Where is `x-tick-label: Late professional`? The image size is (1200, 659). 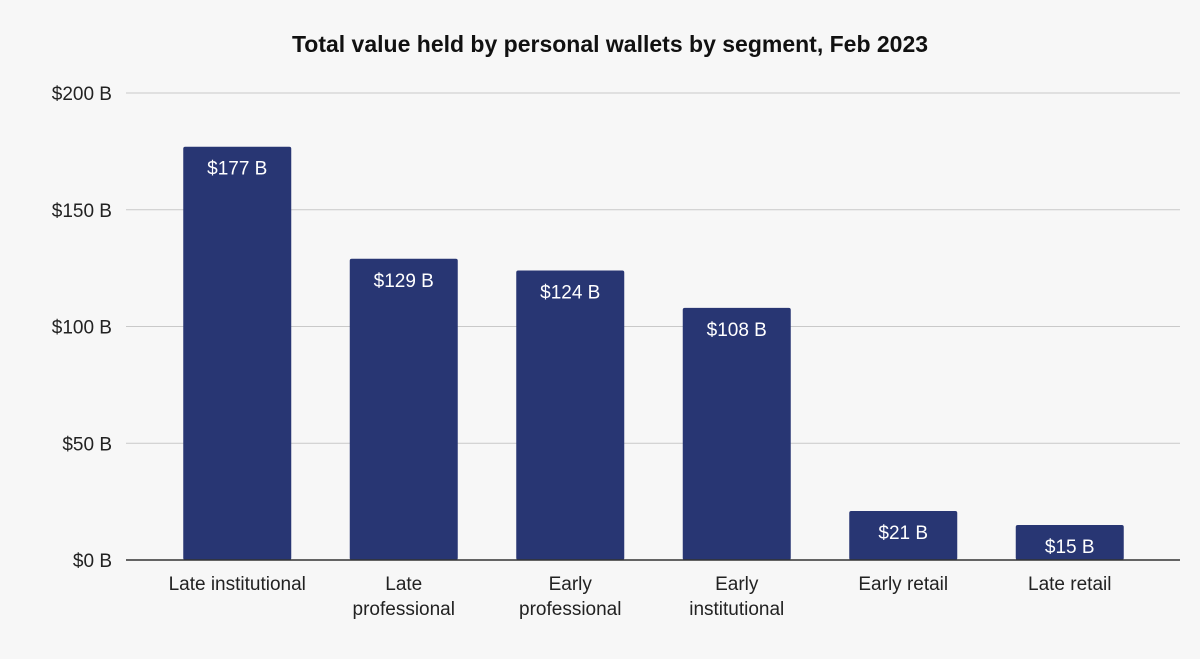
x-tick-label: Late professional is located at coordinates (404, 597).